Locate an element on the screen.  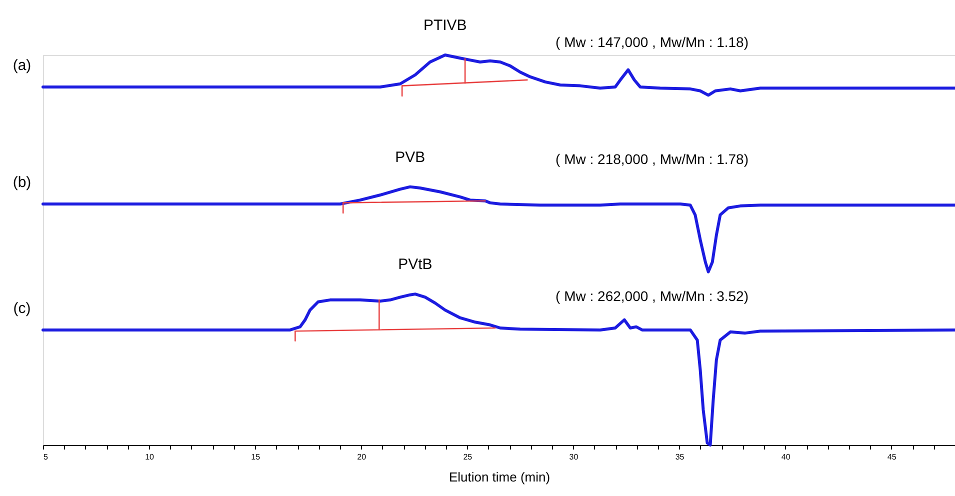
series-label: PTIVB is located at coordinates (445, 25).